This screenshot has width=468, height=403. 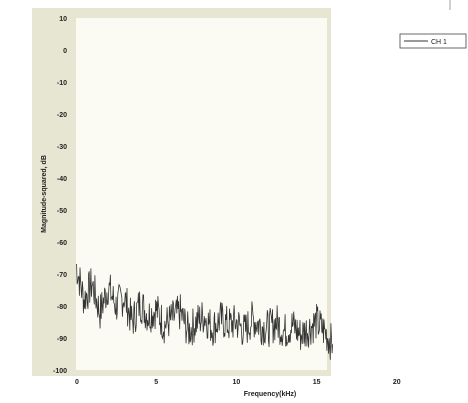 What do you see at coordinates (156, 382) in the screenshot?
I see `x-tick-label: 5` at bounding box center [156, 382].